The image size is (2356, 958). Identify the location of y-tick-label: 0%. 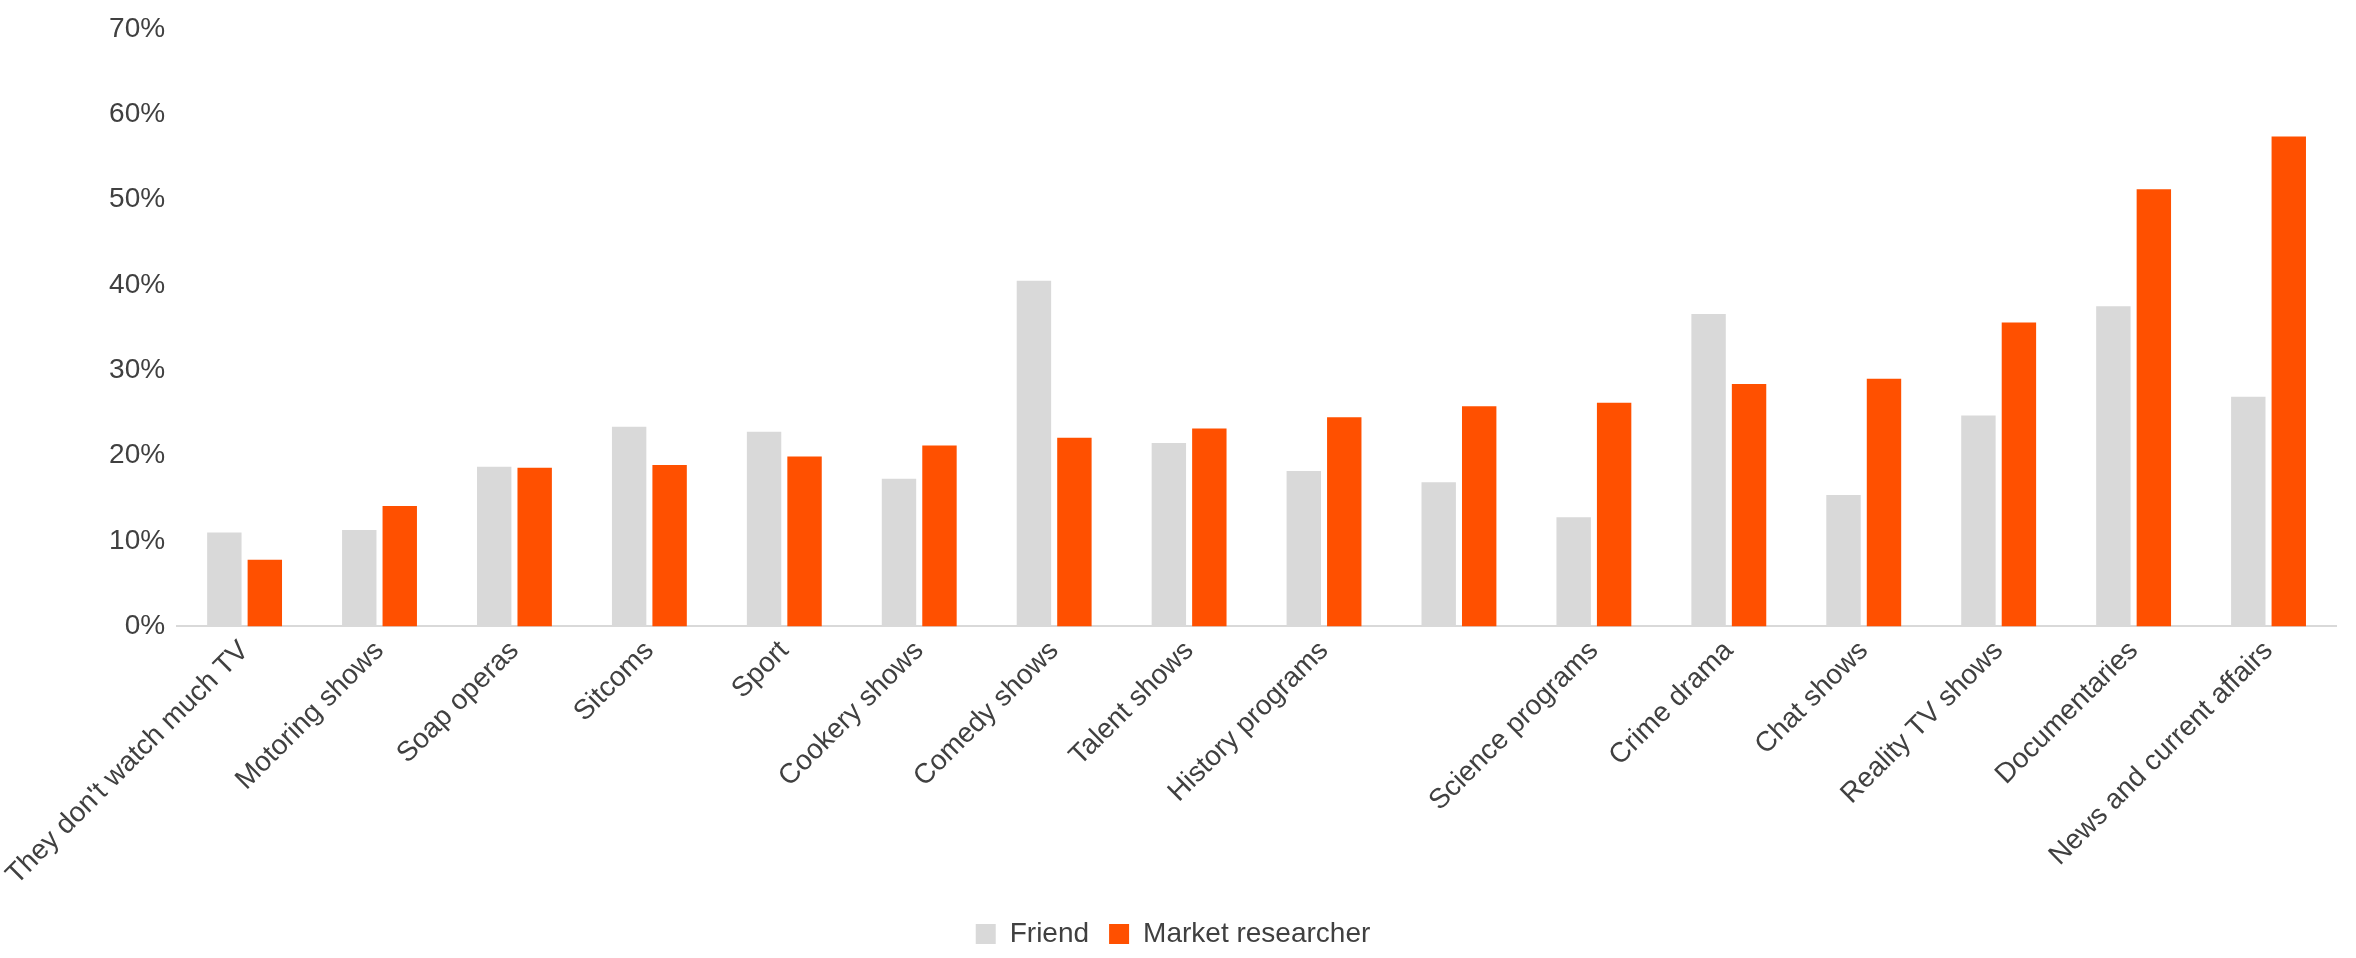
(145, 625).